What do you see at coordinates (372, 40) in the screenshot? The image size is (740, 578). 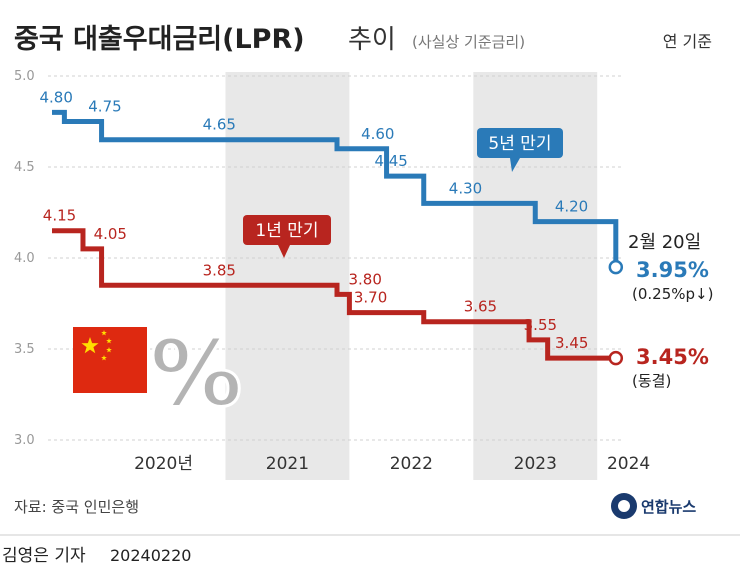 I see `chart-title-trend: 추이` at bounding box center [372, 40].